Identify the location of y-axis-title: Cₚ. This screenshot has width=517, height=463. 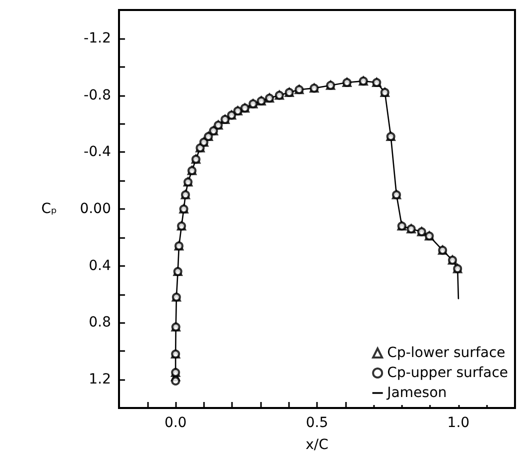
(49, 209).